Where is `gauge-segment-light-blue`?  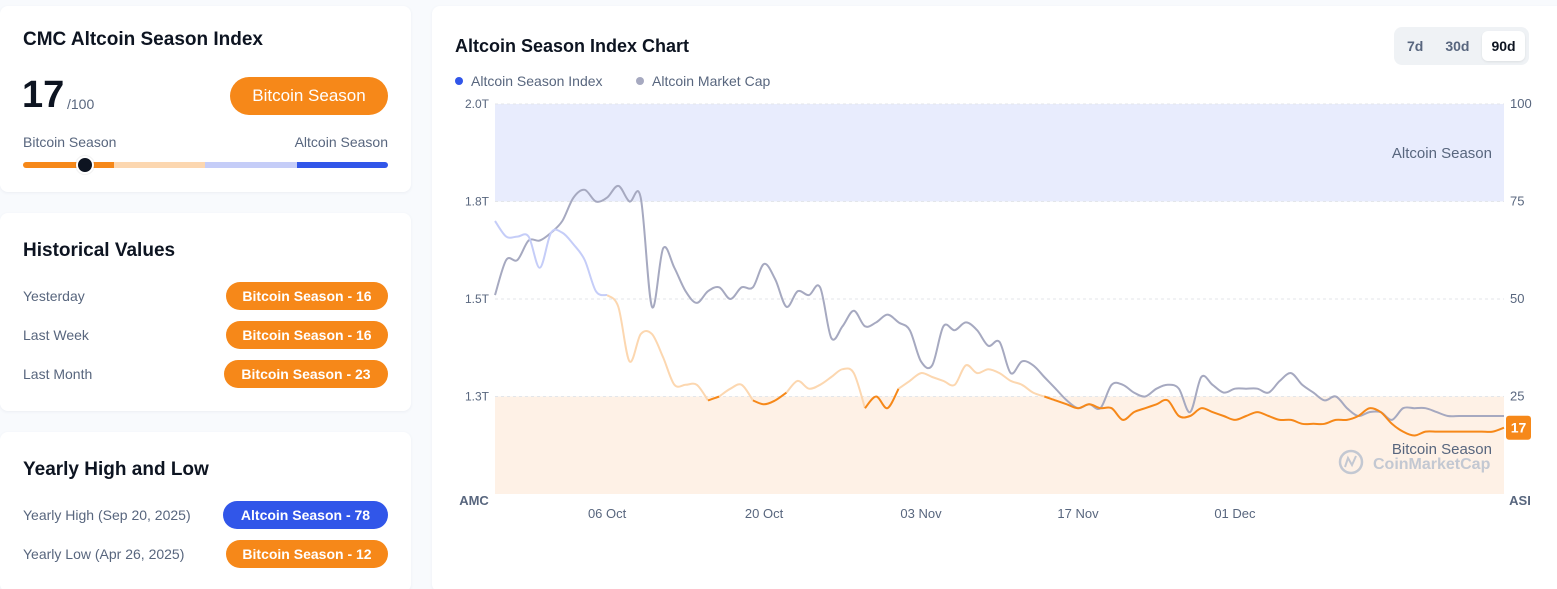
gauge-segment-light-blue is located at coordinates (251, 165).